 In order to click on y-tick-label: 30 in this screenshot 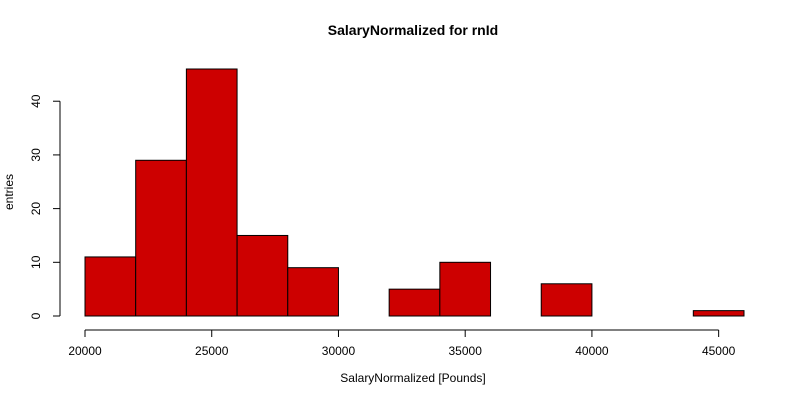, I will do `click(36, 155)`.